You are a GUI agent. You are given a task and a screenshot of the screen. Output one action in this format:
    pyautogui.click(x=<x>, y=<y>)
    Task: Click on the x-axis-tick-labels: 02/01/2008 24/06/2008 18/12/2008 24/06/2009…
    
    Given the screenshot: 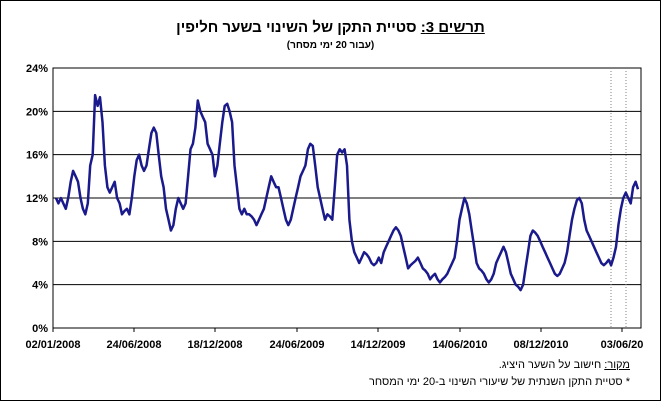 What is the action you would take?
    pyautogui.click(x=334, y=339)
    